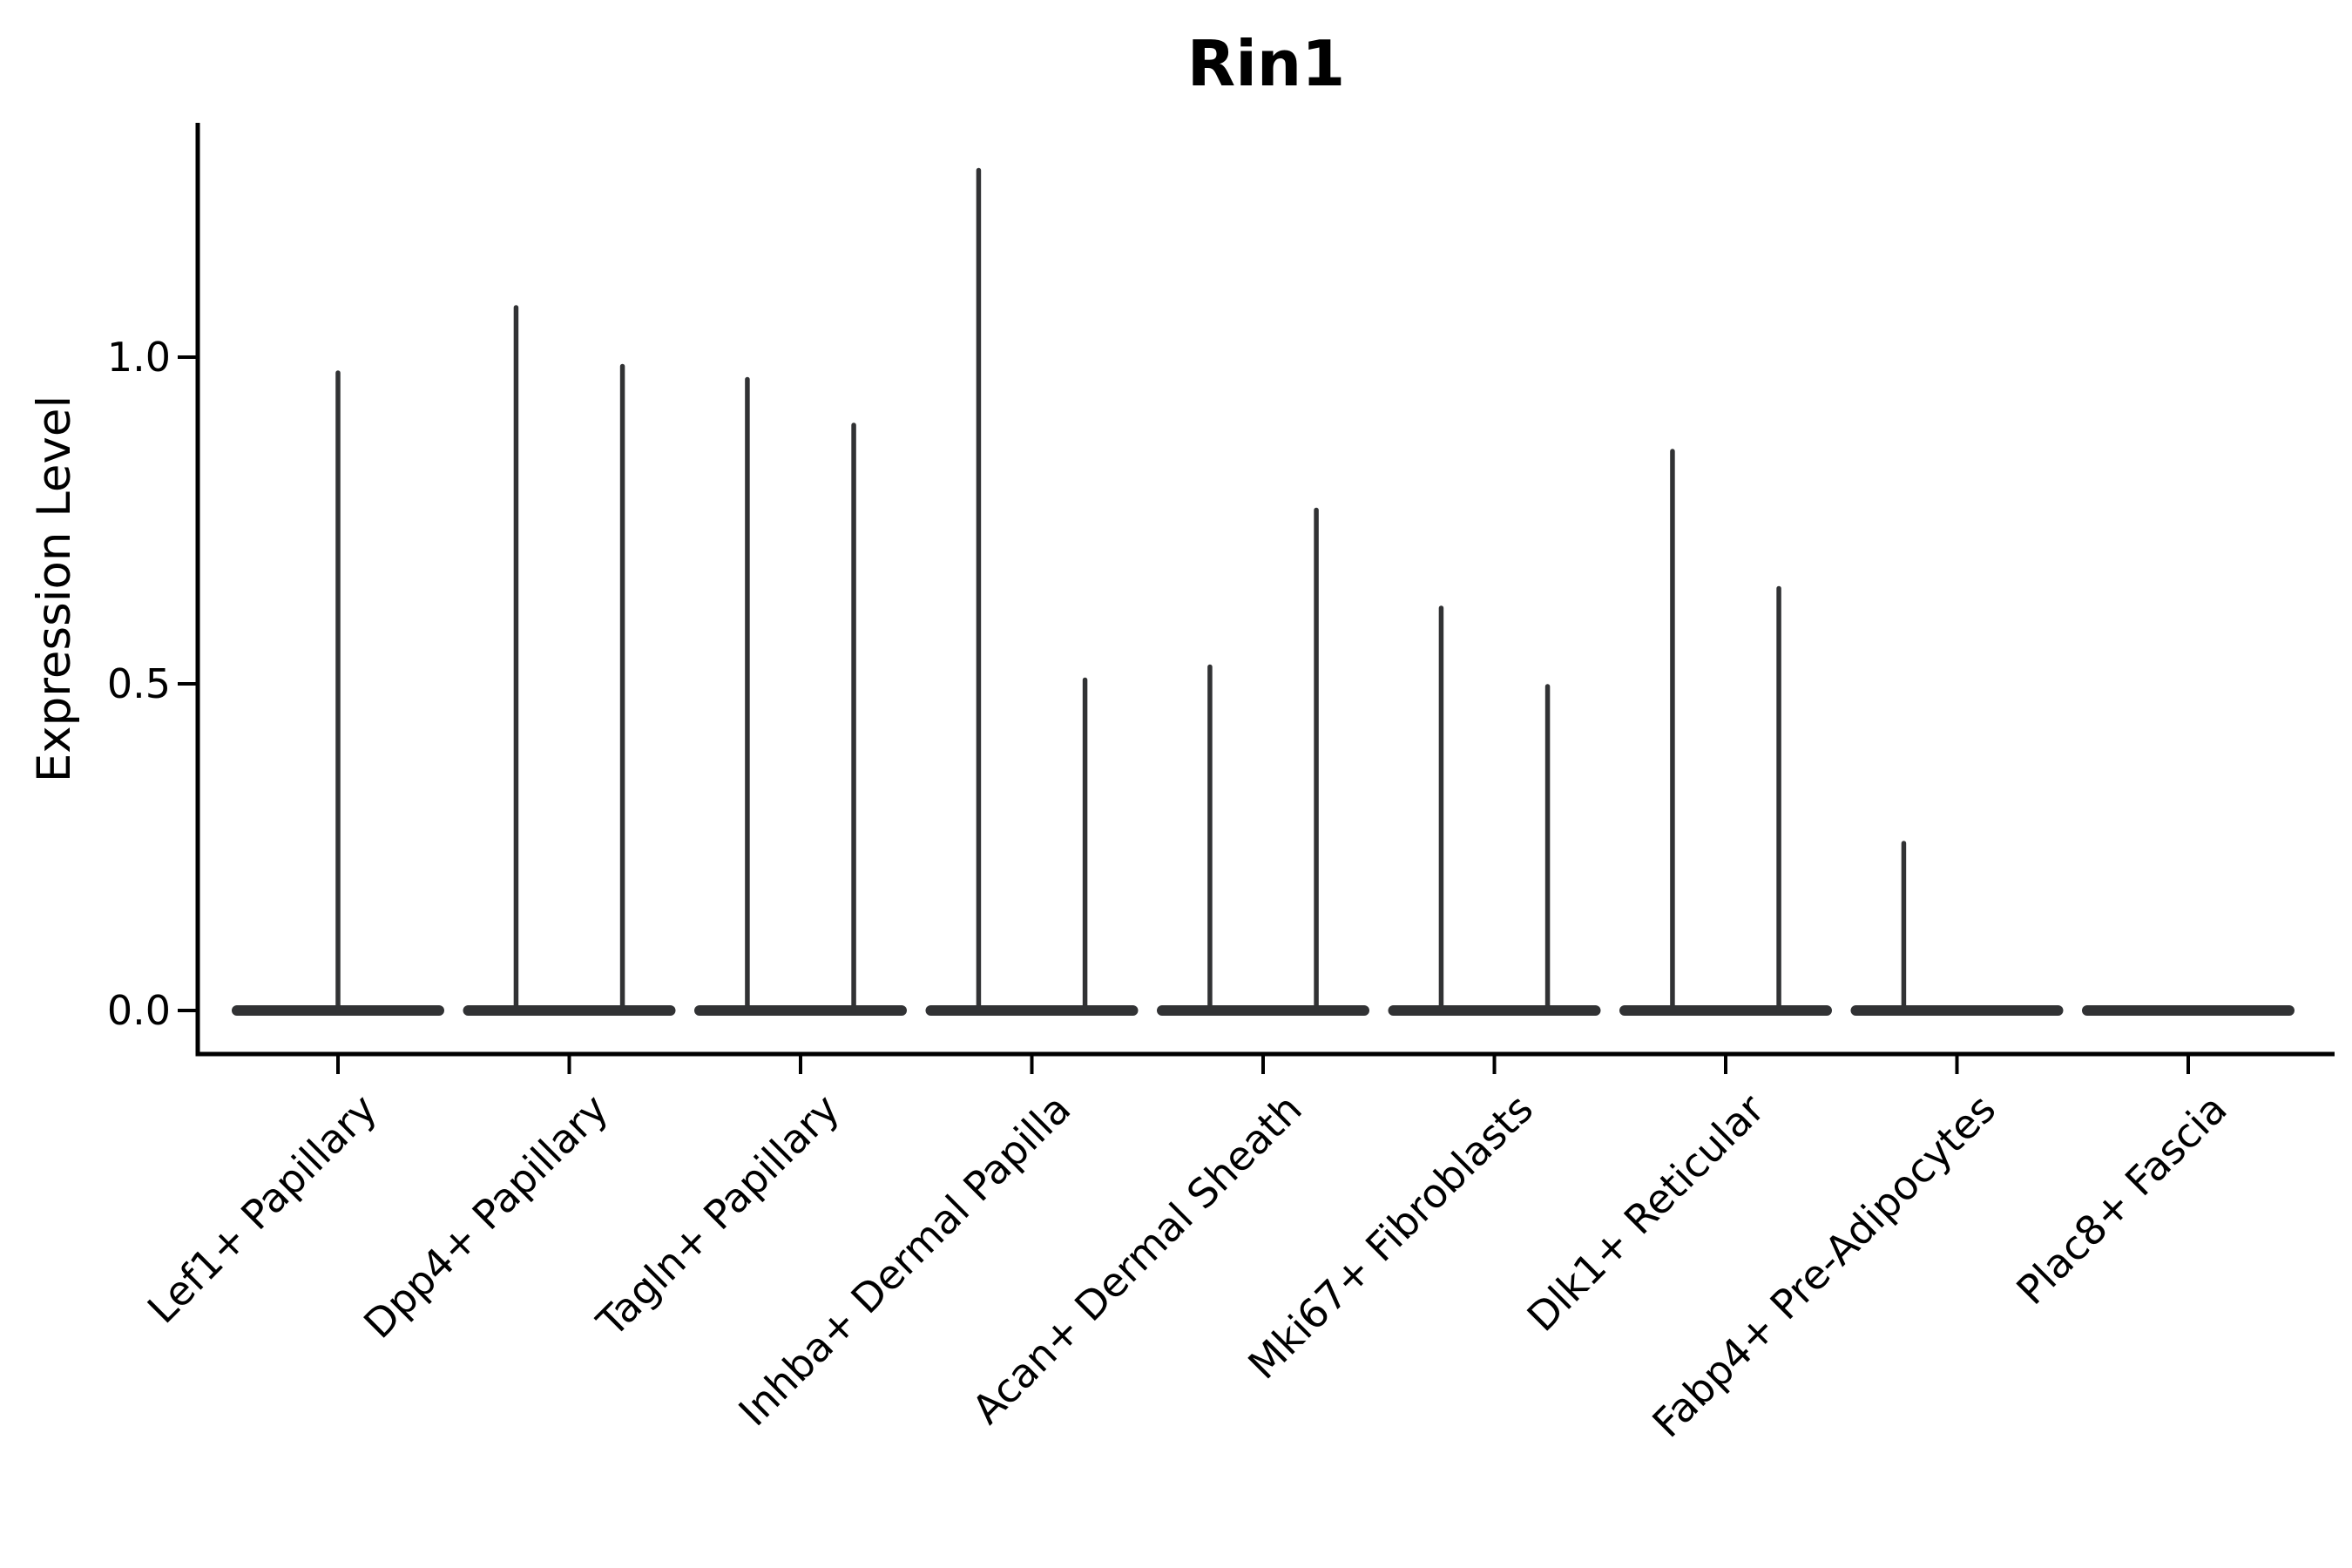 The width and height of the screenshot is (2352, 1568). Describe the element at coordinates (139, 1011) in the screenshot. I see `y-tick-label: 0.0` at that location.